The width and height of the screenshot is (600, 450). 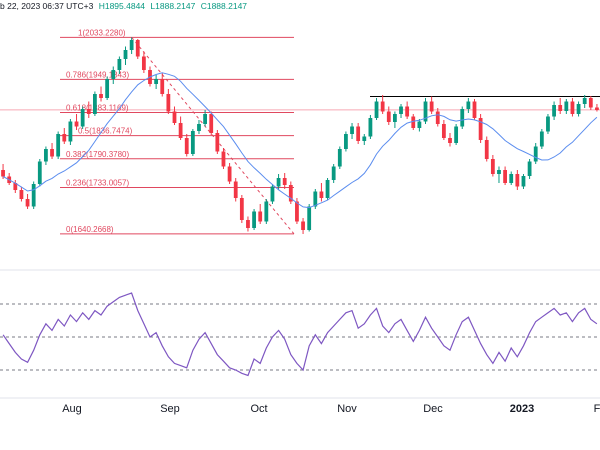 I want to click on fib-level-label: 0.5(1836.7474), so click(x=105, y=131).